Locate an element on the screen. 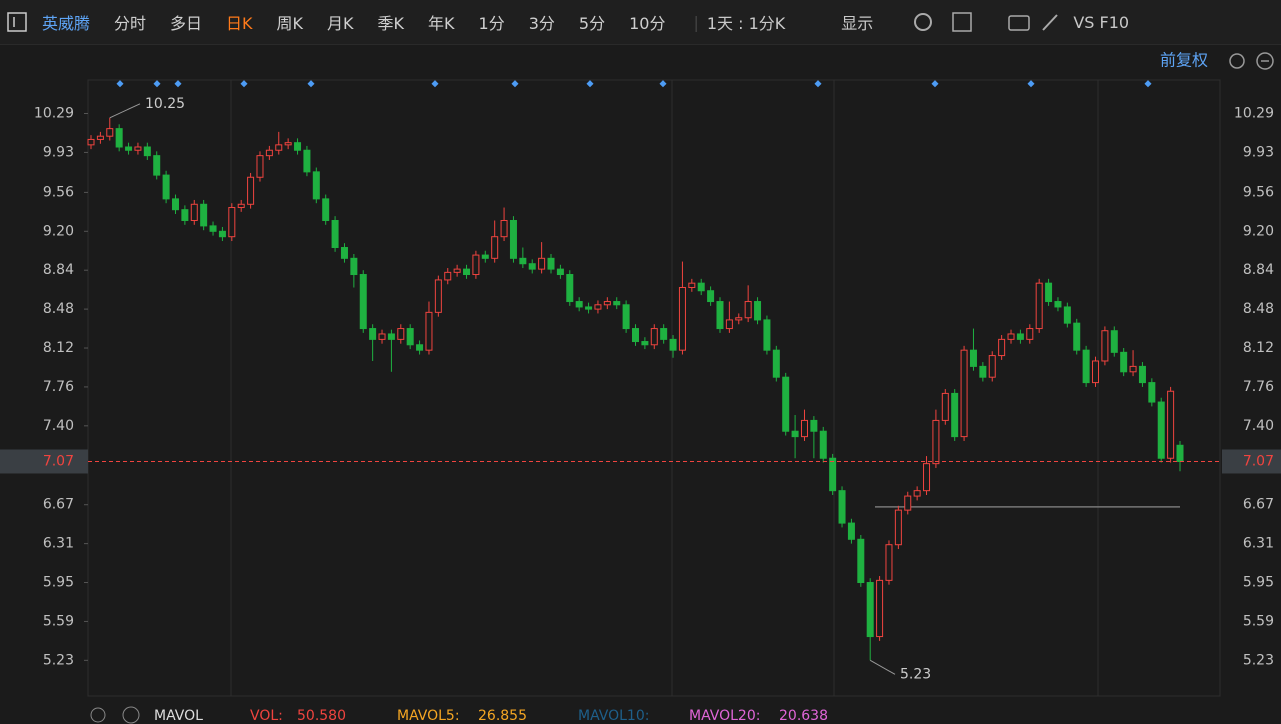  y-tick-label-right: 7.40 is located at coordinates (1258, 426).